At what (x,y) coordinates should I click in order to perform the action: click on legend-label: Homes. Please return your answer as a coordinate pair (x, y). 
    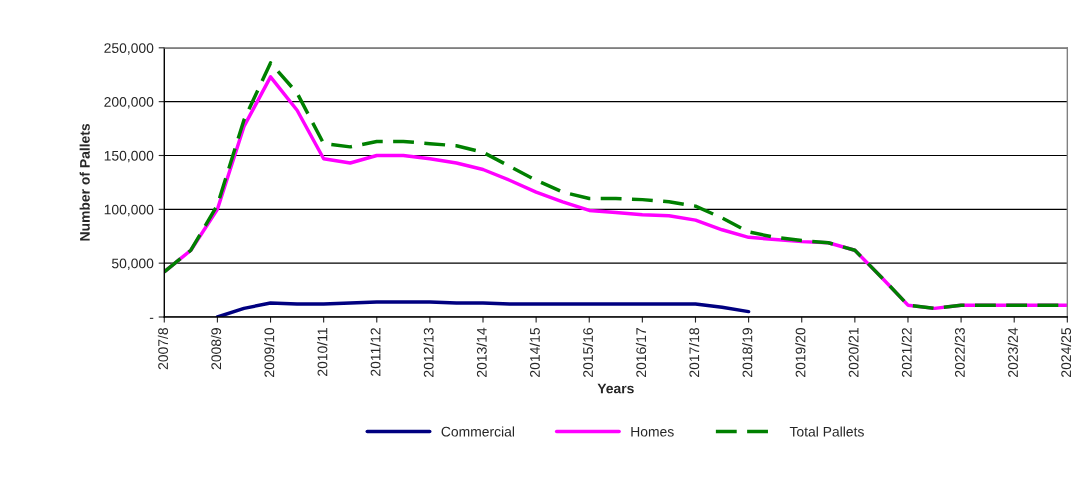
    Looking at the image, I should click on (652, 431).